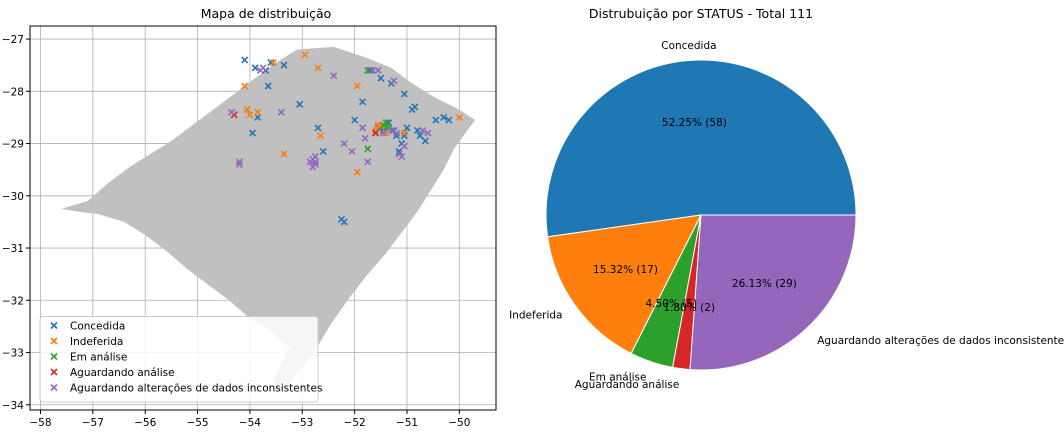  What do you see at coordinates (13, 301) in the screenshot?
I see `map-y-tick-label: −32` at bounding box center [13, 301].